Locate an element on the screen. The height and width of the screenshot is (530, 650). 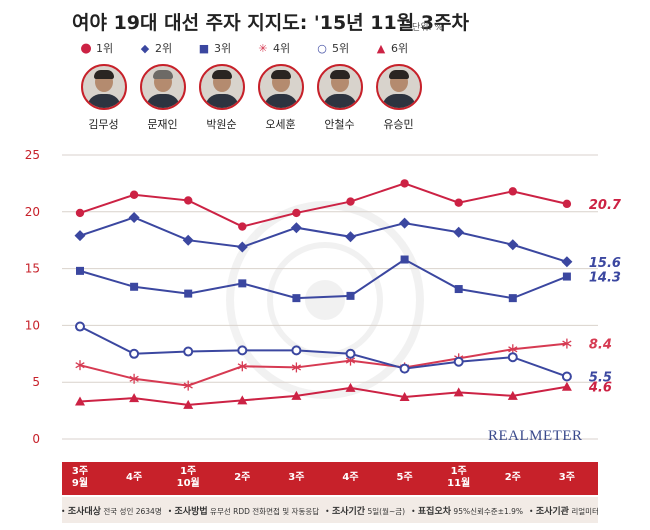
candidate-card: 문재인 is located at coordinates (162, 98).